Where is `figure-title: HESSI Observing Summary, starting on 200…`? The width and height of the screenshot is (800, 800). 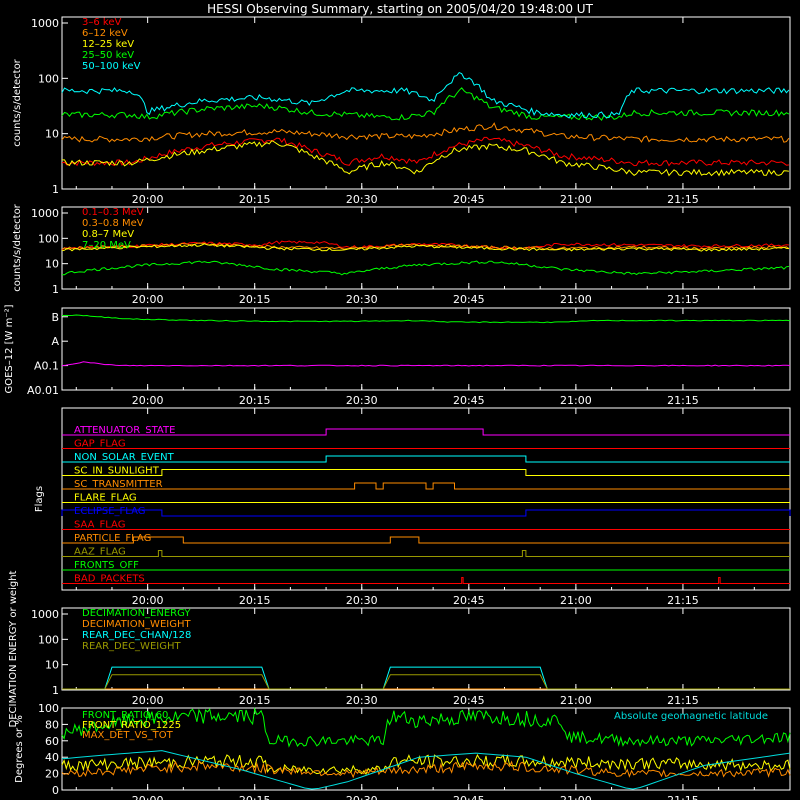 figure-title: HESSI Observing Summary, starting on 200… is located at coordinates (400, 9).